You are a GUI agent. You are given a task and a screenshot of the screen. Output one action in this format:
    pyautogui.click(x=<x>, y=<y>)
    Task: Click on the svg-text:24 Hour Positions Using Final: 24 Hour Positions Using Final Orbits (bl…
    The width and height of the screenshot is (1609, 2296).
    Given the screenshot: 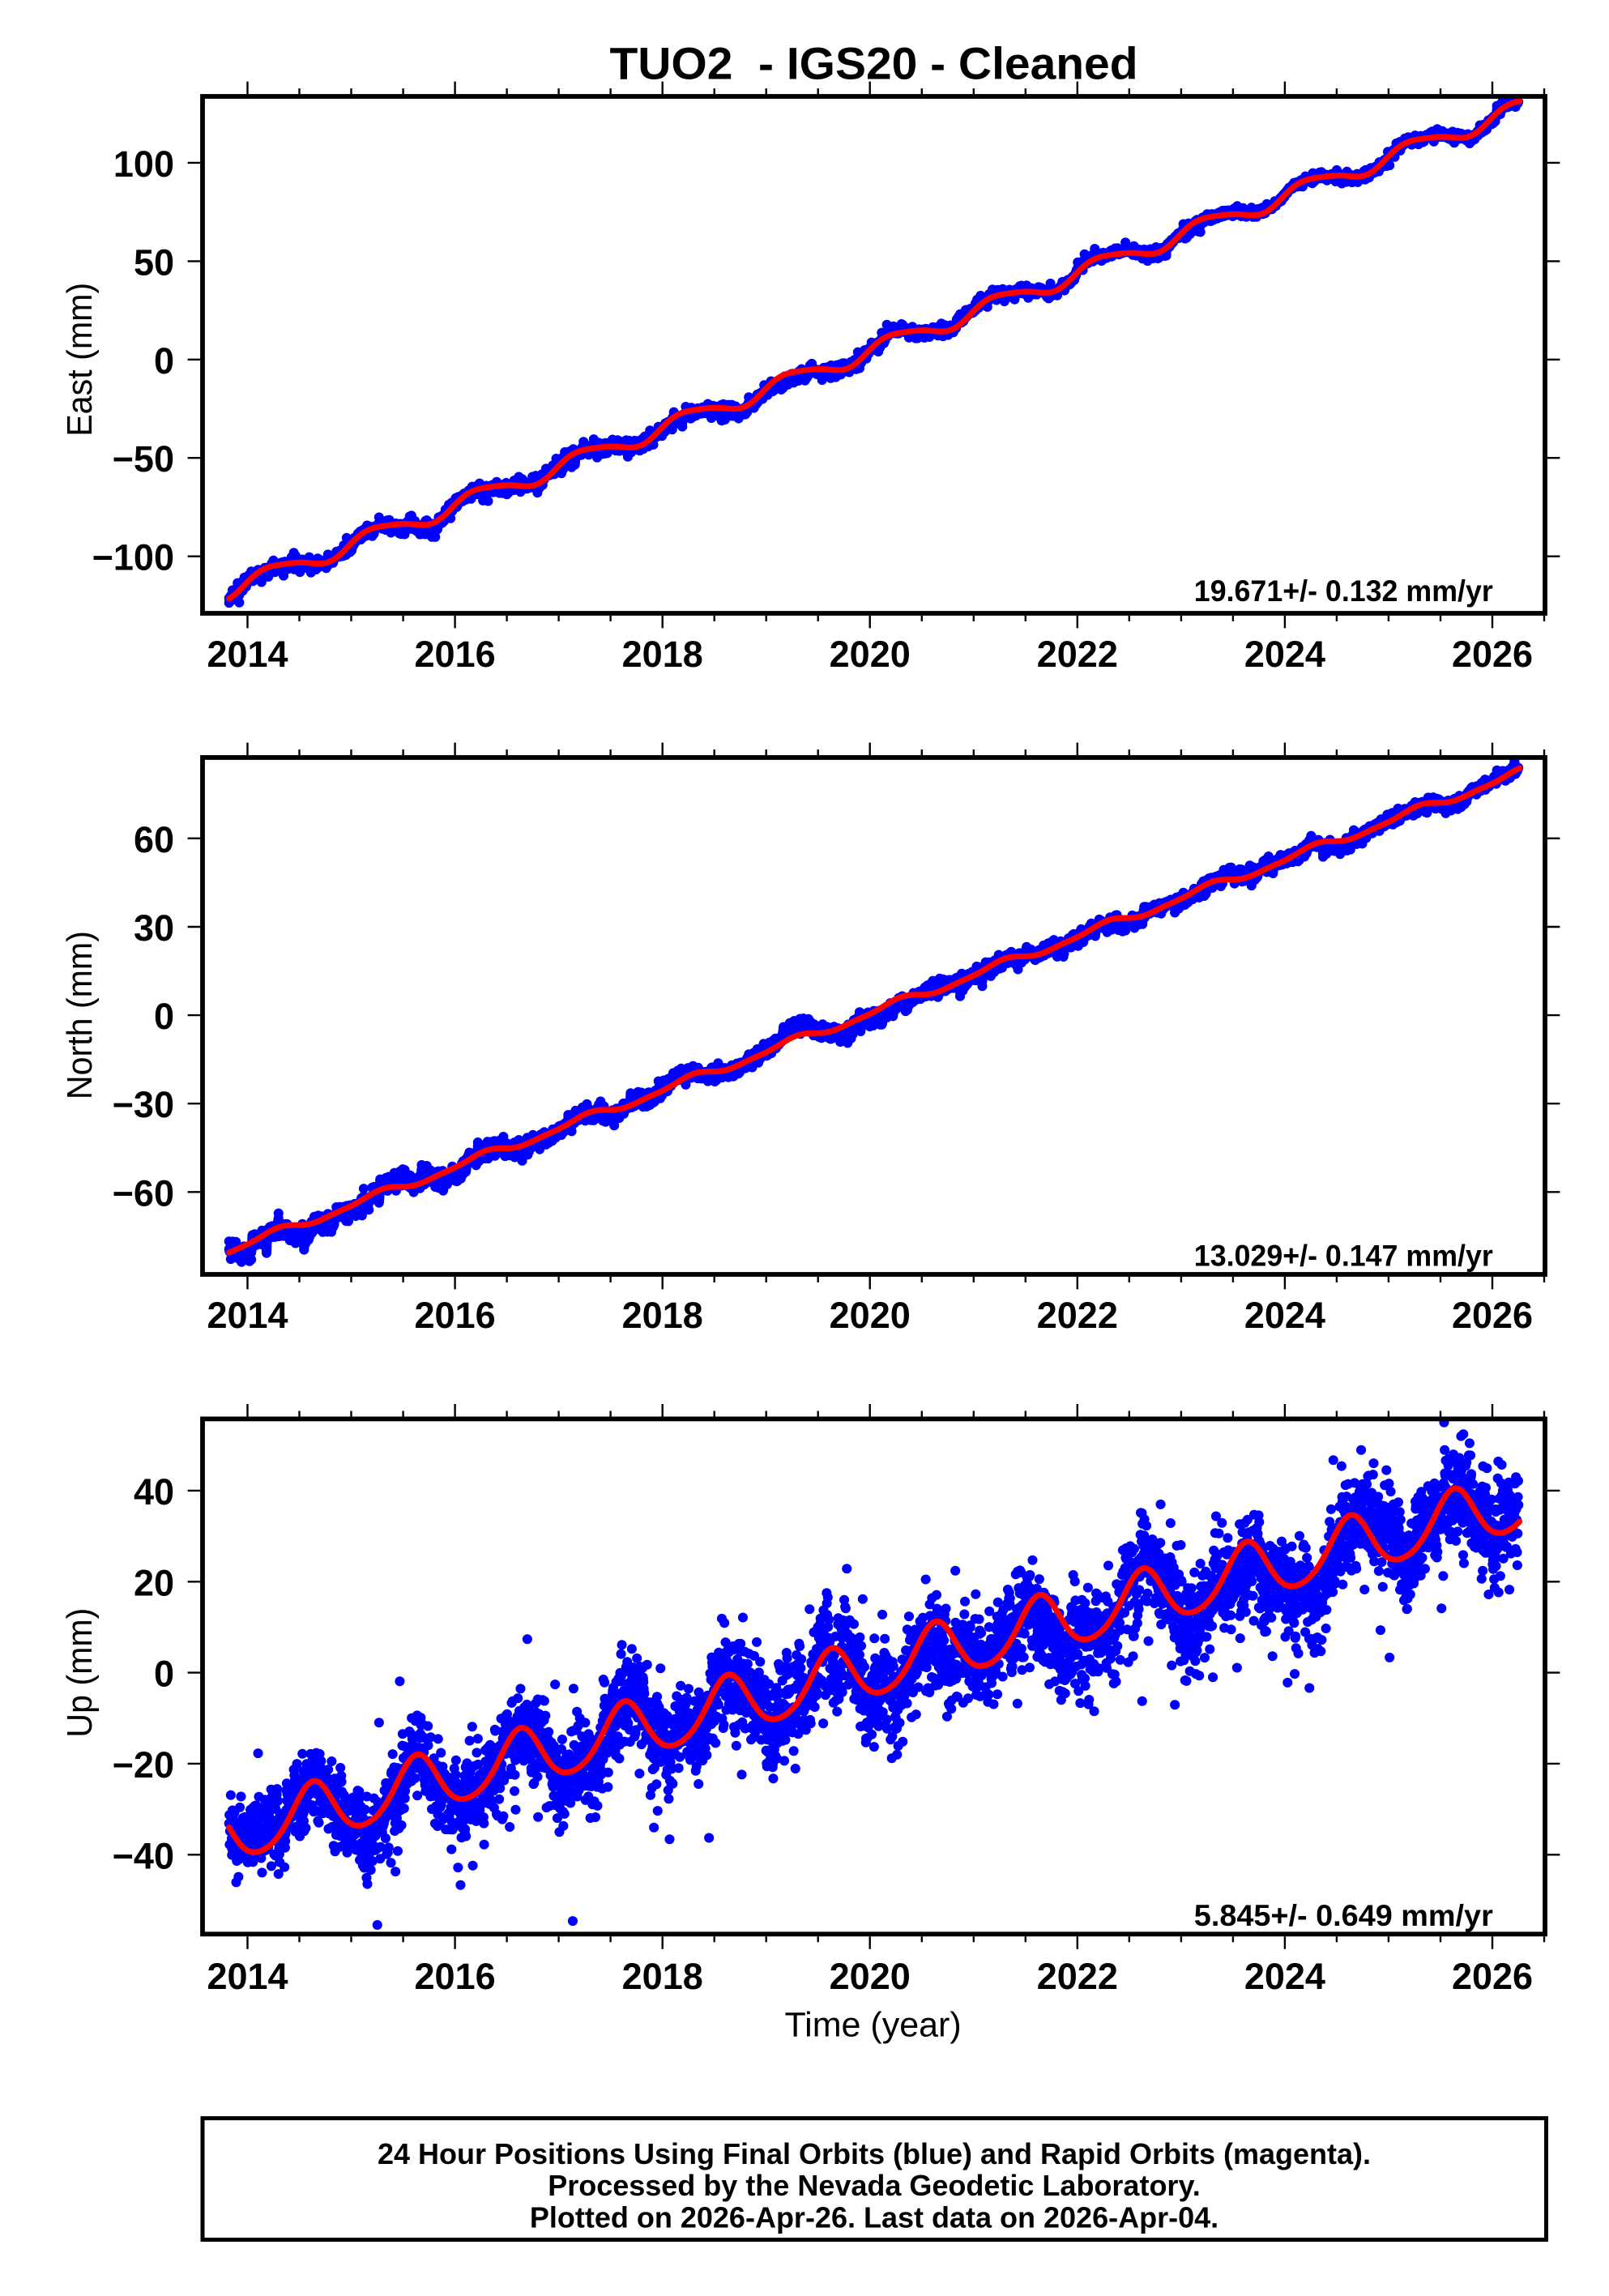 What is the action you would take?
    pyautogui.click(x=874, y=2153)
    